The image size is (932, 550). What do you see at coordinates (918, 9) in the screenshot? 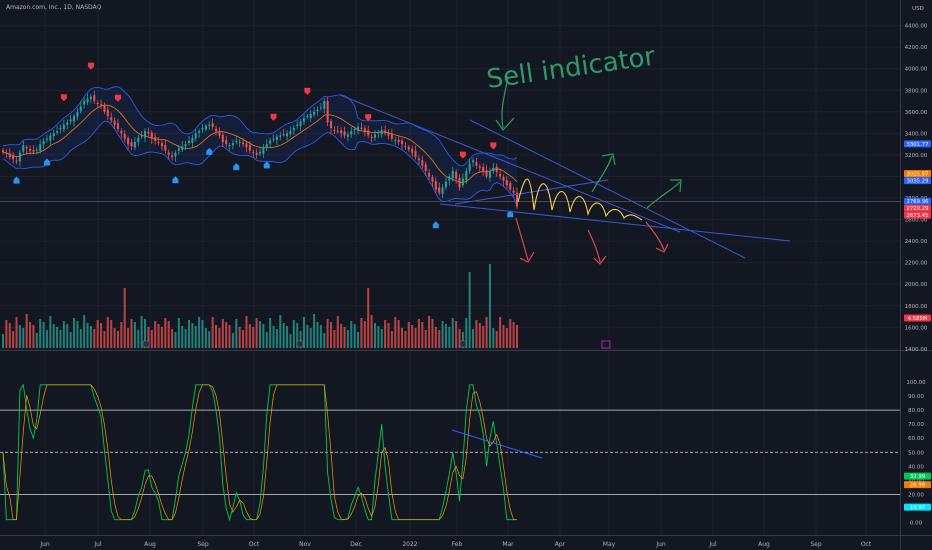
I see `currency-label: USD` at bounding box center [918, 9].